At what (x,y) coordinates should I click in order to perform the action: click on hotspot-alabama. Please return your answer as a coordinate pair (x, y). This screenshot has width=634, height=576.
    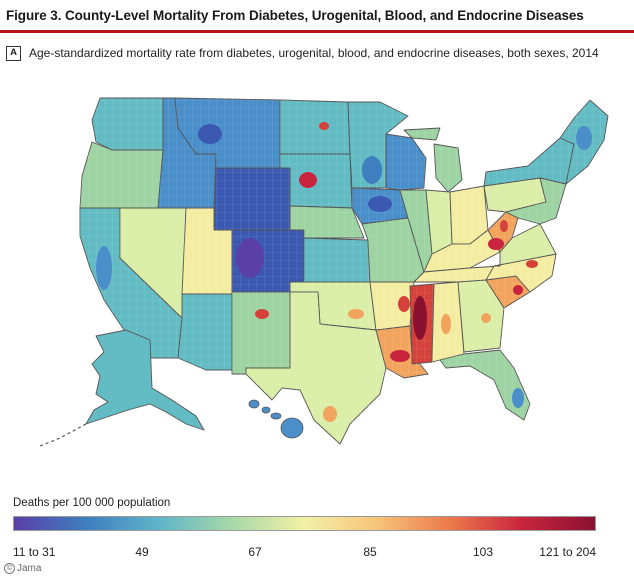
    Looking at the image, I should click on (446, 324).